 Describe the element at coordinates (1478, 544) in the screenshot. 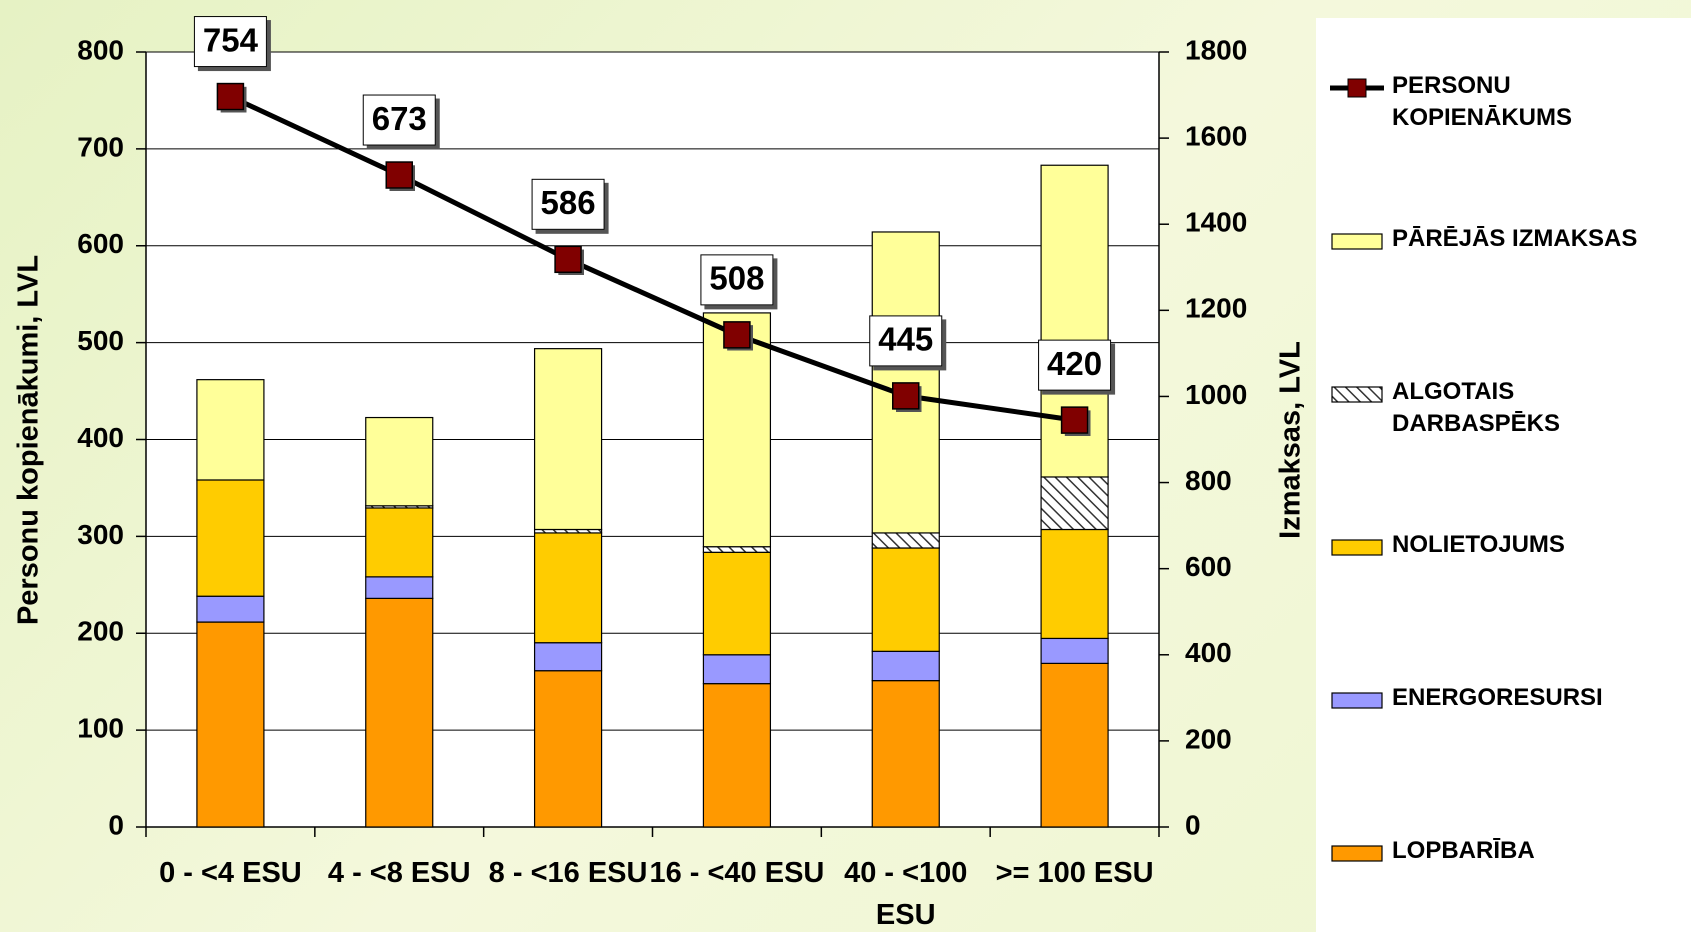

I see `legend-label: NOLIETOJUMS` at that location.